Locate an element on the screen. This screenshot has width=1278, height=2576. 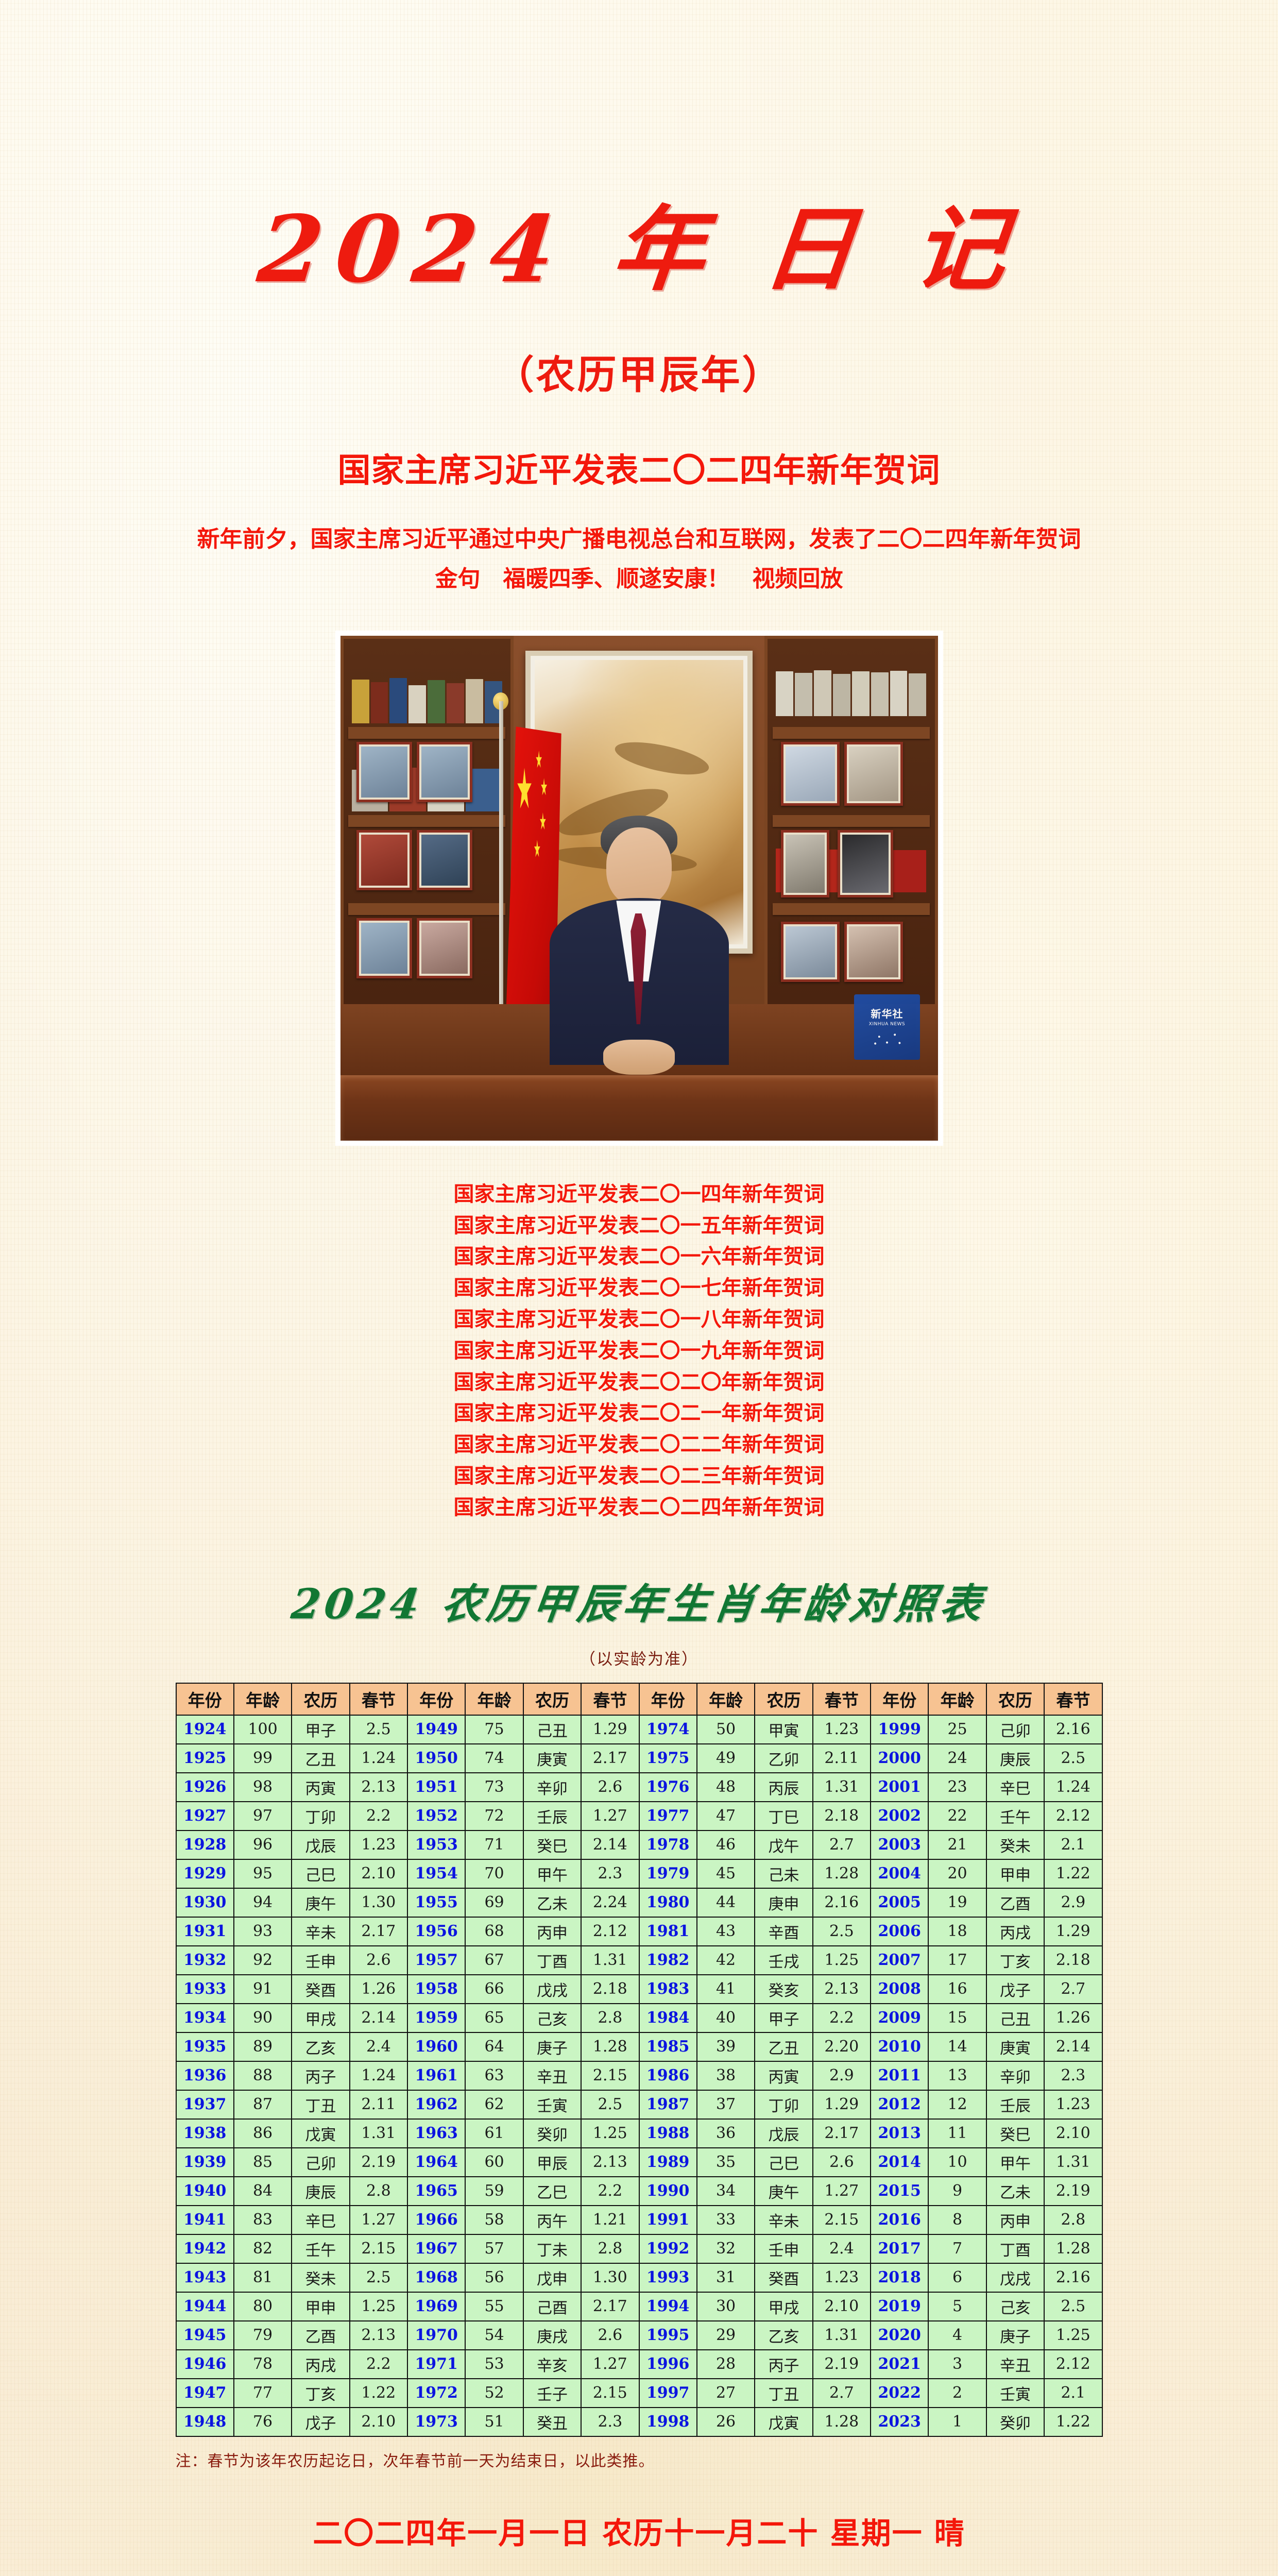
cell-spring-festival: 1.24 is located at coordinates (1074, 1787).